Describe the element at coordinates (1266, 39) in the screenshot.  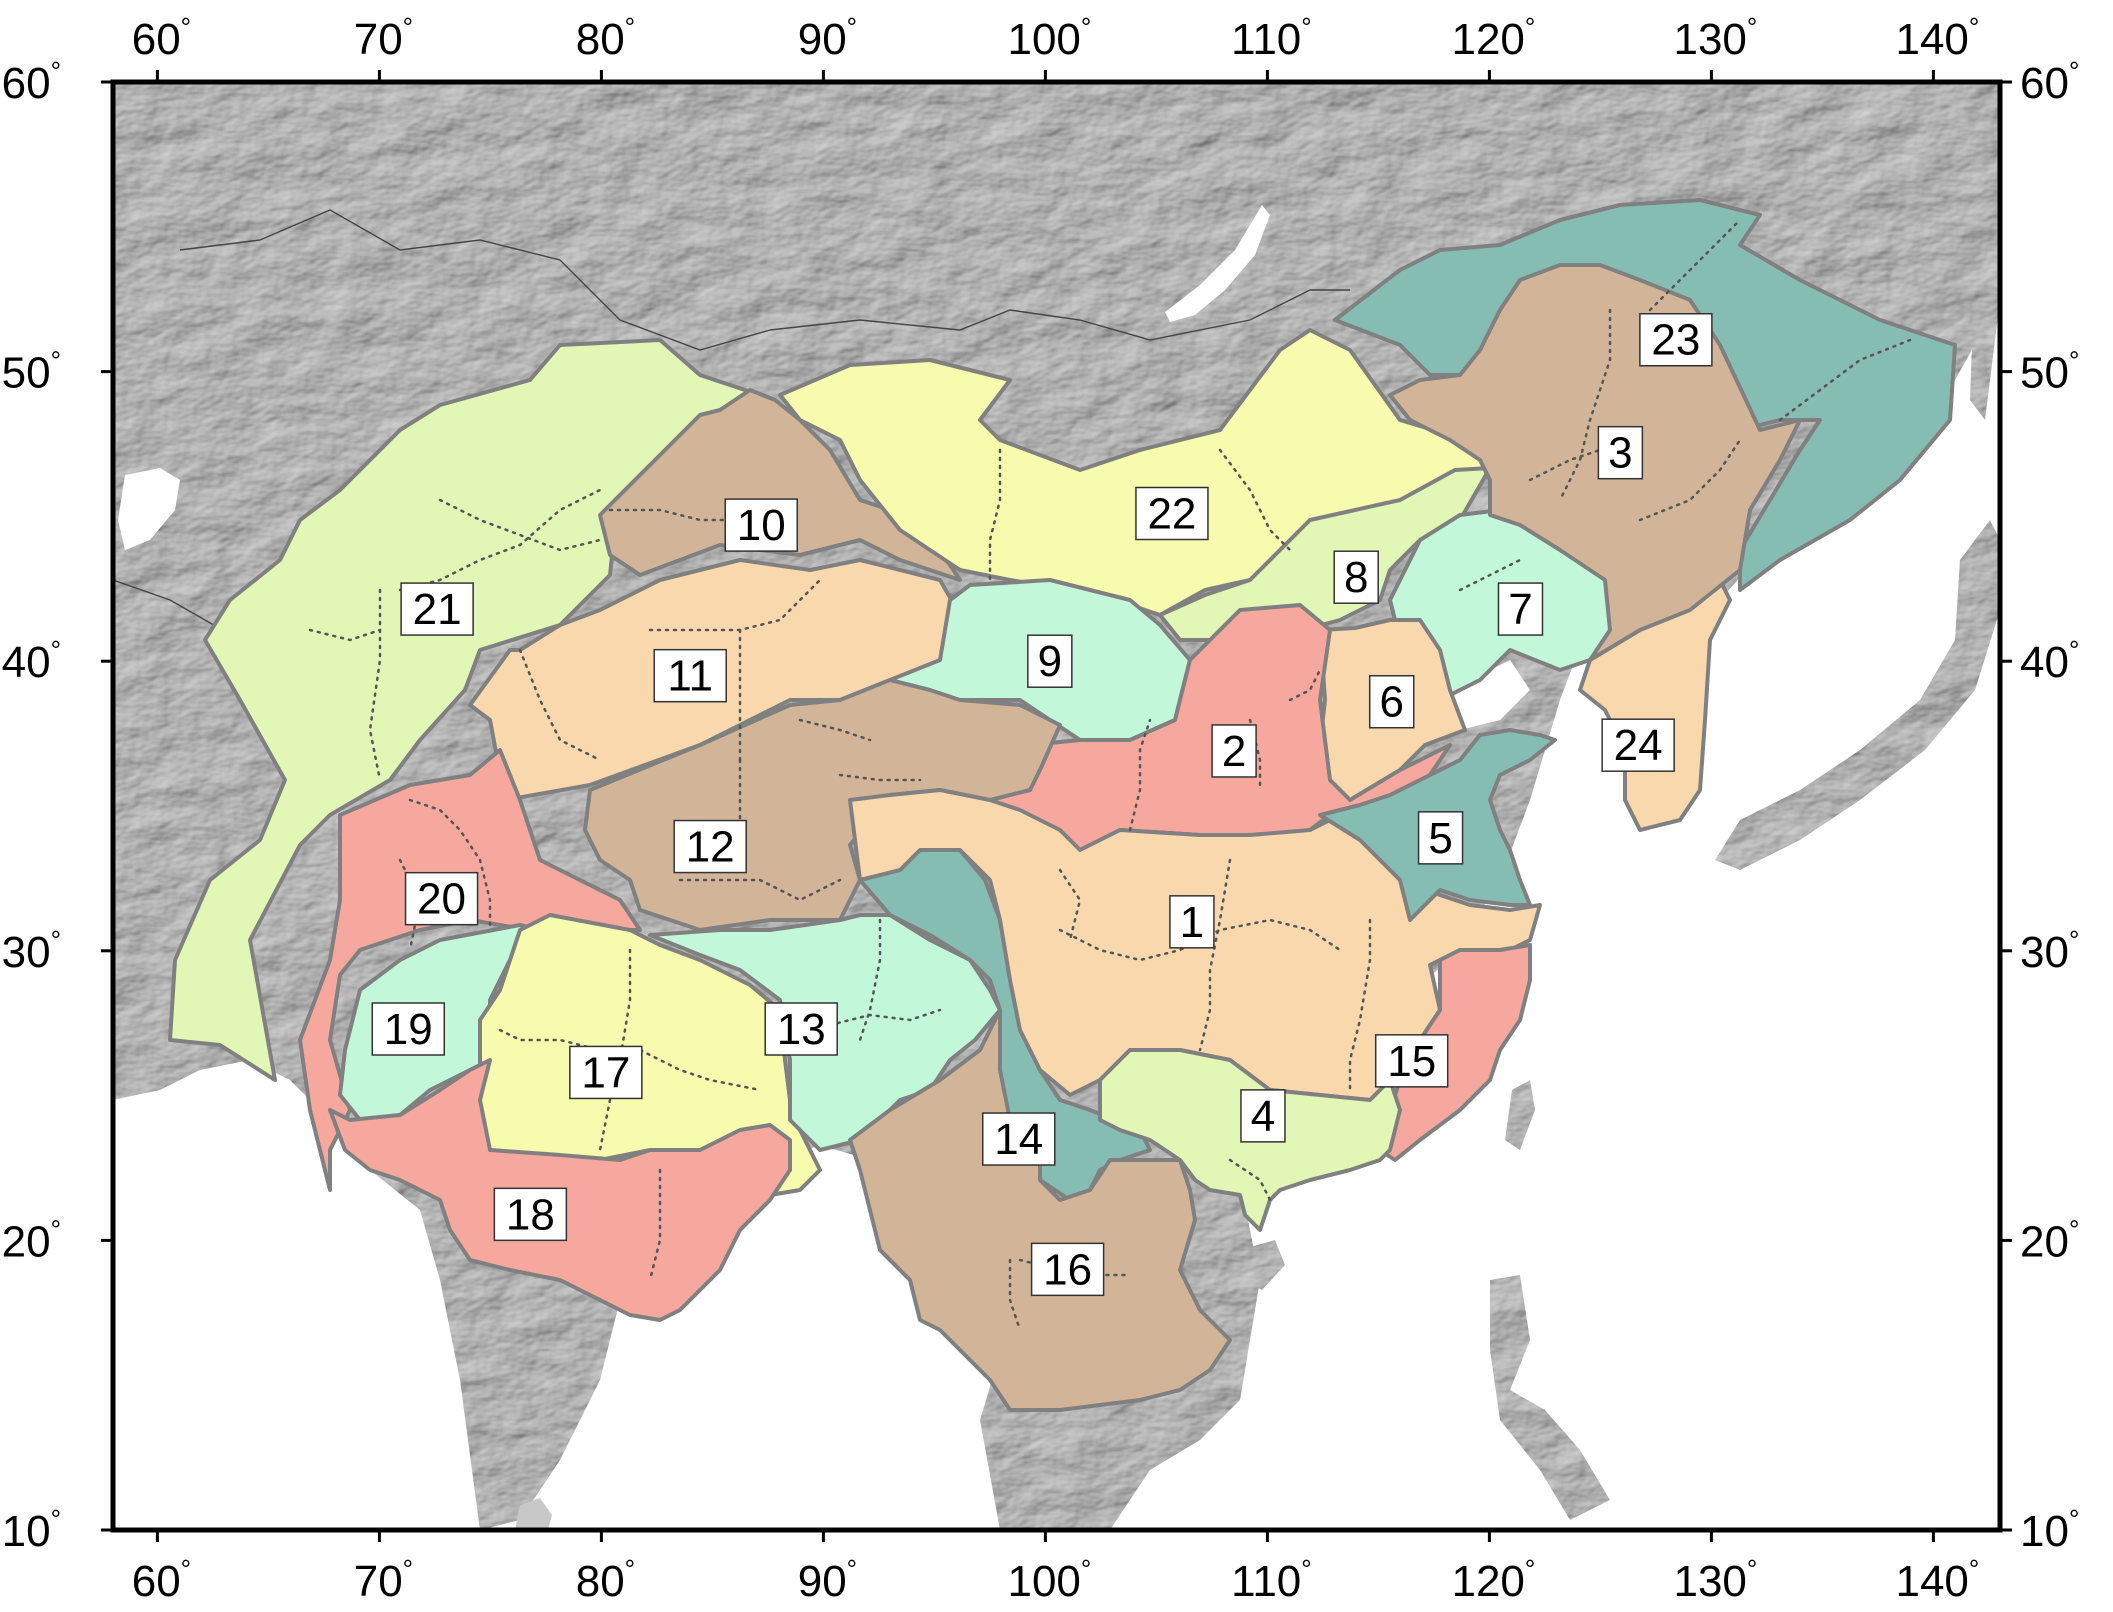
I see `lon-label-top-110-value: 110` at that location.